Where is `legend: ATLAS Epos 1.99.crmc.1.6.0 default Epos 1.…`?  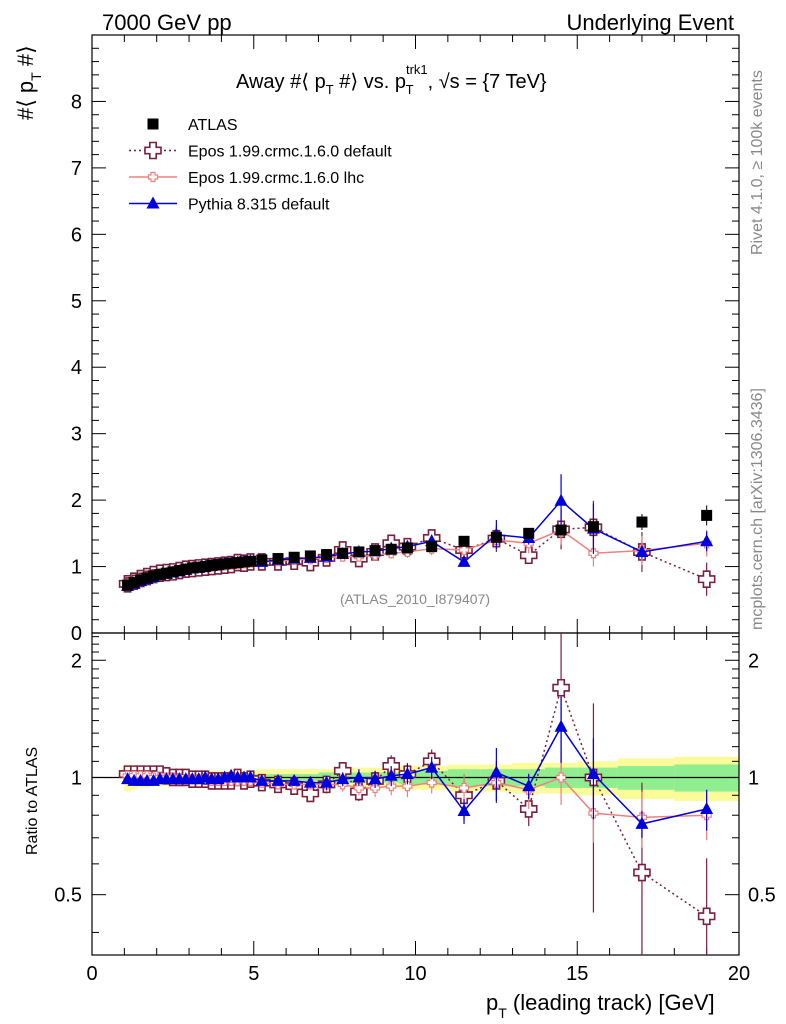
legend: ATLAS Epos 1.99.crmc.1.6.0 default Epos 1.… is located at coordinates (260, 165).